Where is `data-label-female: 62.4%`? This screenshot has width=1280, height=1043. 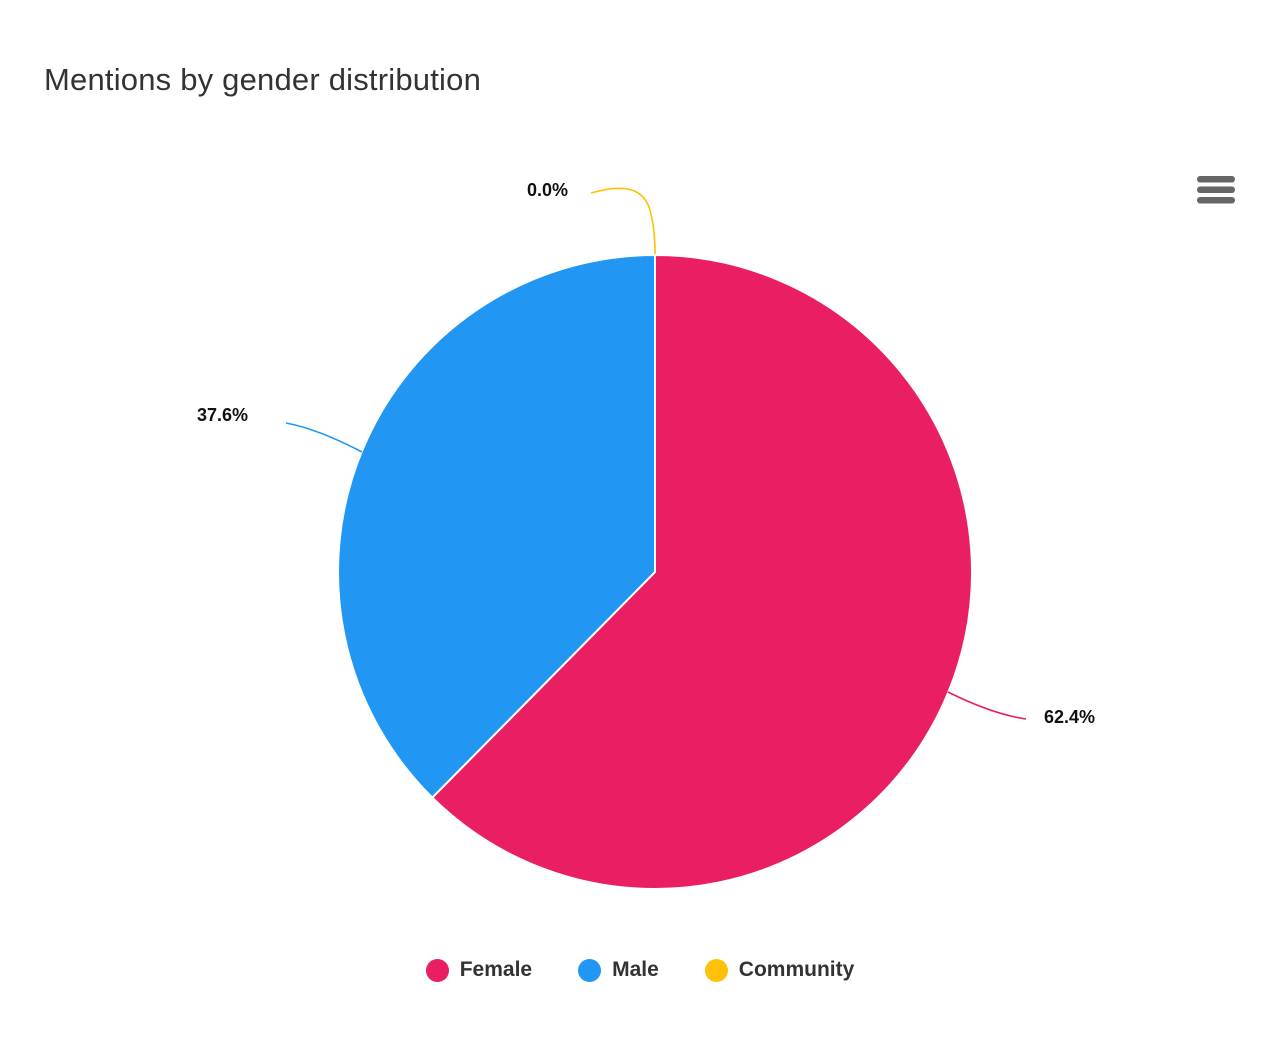 data-label-female: 62.4% is located at coordinates (1070, 717).